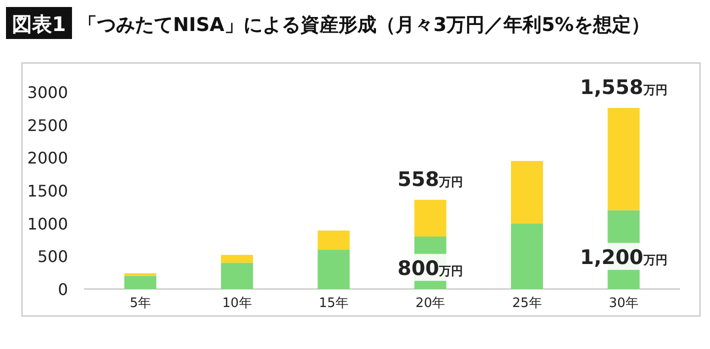 The width and height of the screenshot is (710, 349). What do you see at coordinates (623, 303) in the screenshot?
I see `x-tick-label: 30年` at bounding box center [623, 303].